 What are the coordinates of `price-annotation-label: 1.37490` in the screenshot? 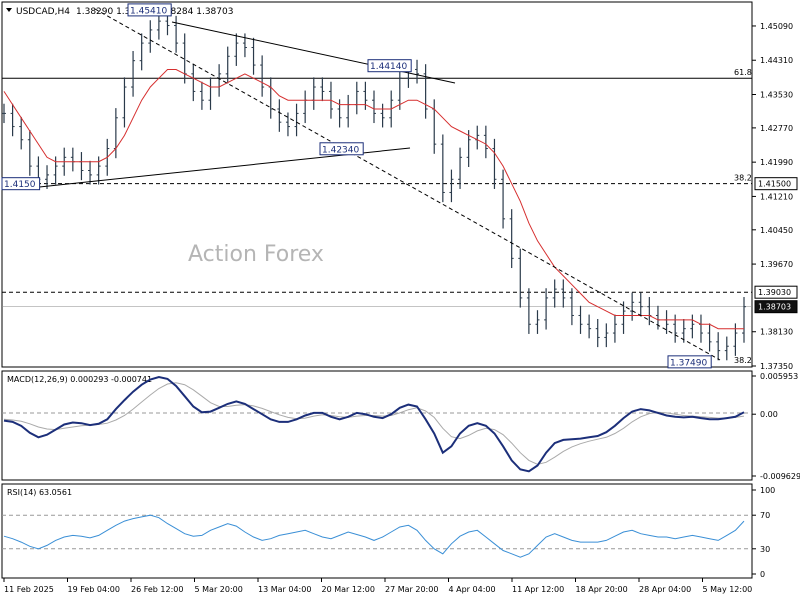 It's located at (688, 363).